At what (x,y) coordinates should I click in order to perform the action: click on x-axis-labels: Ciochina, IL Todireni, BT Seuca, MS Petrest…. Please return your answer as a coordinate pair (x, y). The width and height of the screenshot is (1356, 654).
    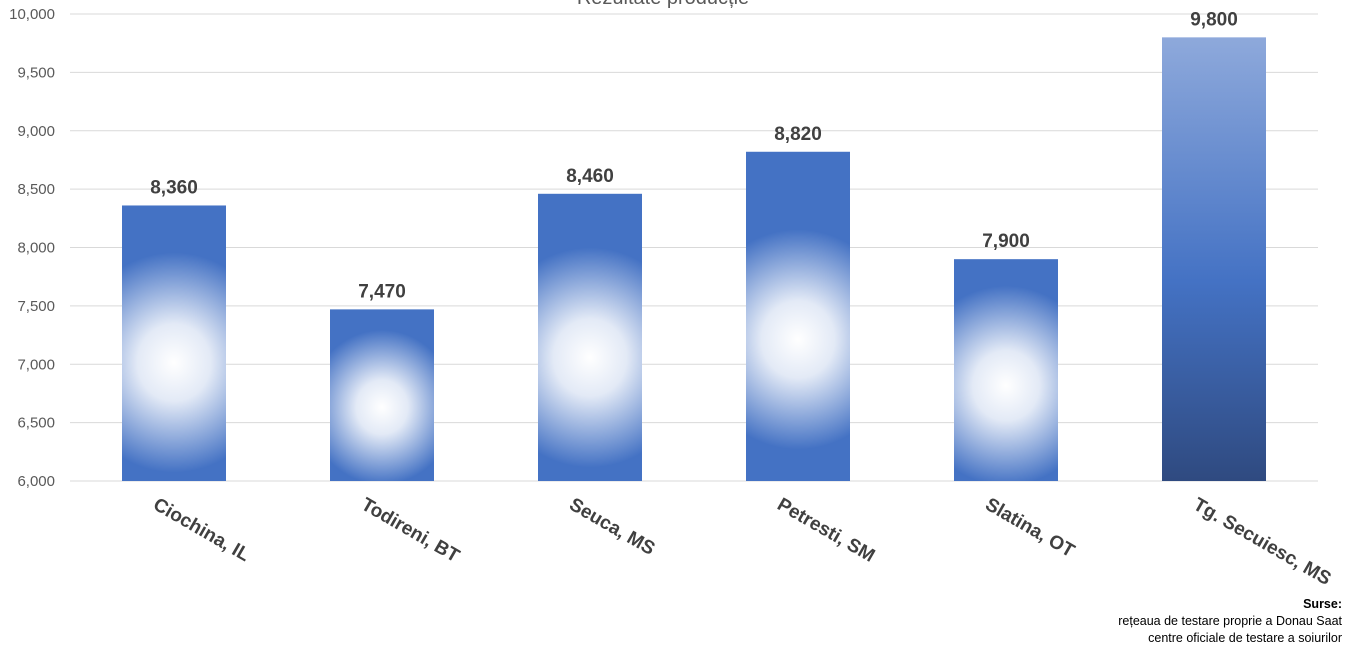
    Looking at the image, I should click on (742, 542).